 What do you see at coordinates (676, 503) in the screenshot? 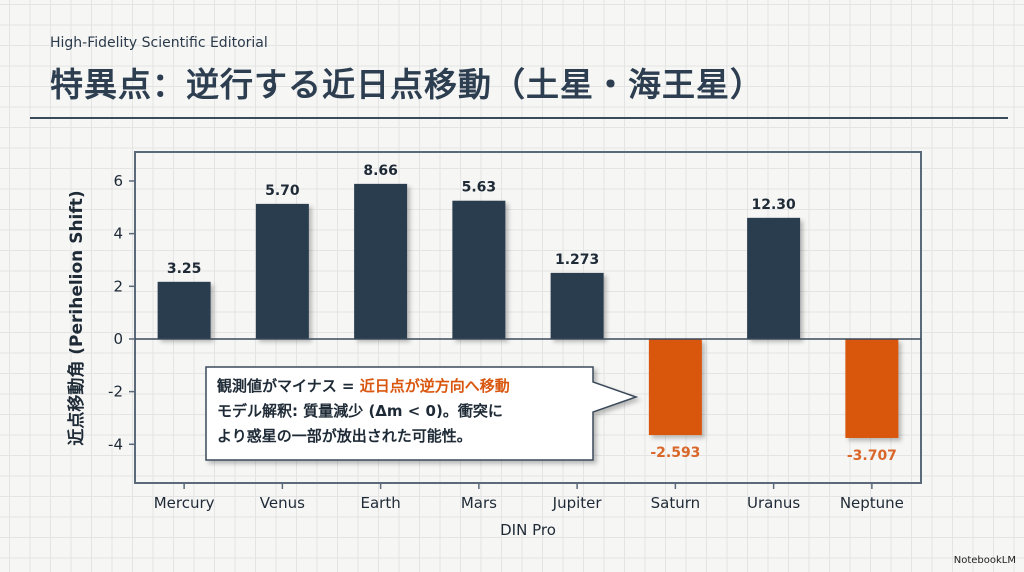
I see `x-tick-label: Saturn` at bounding box center [676, 503].